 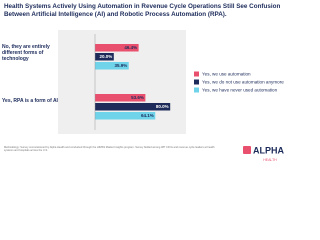 I want to click on value-label: 46.4%, so click(x=130, y=47).